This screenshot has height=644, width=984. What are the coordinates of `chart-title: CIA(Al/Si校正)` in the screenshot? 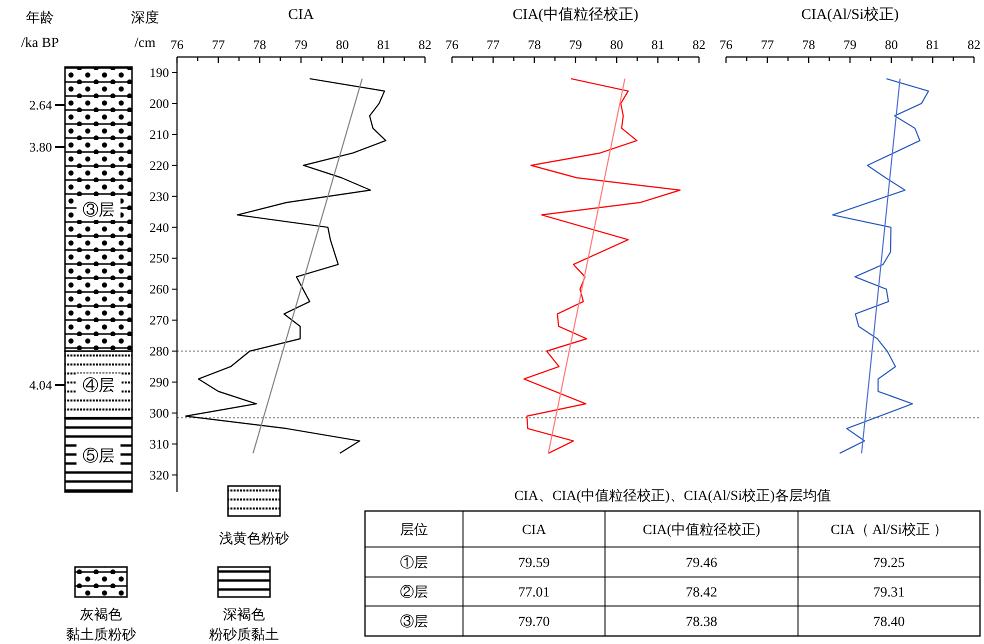 It's located at (850, 14).